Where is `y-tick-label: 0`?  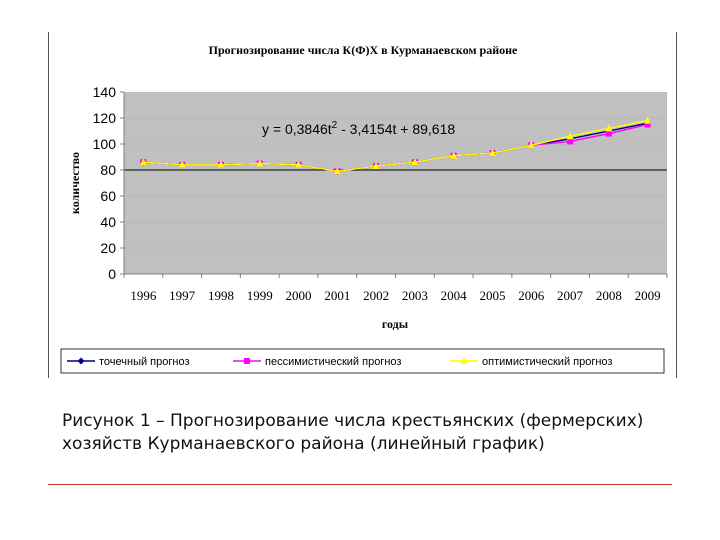 y-tick-label: 0 is located at coordinates (112, 274).